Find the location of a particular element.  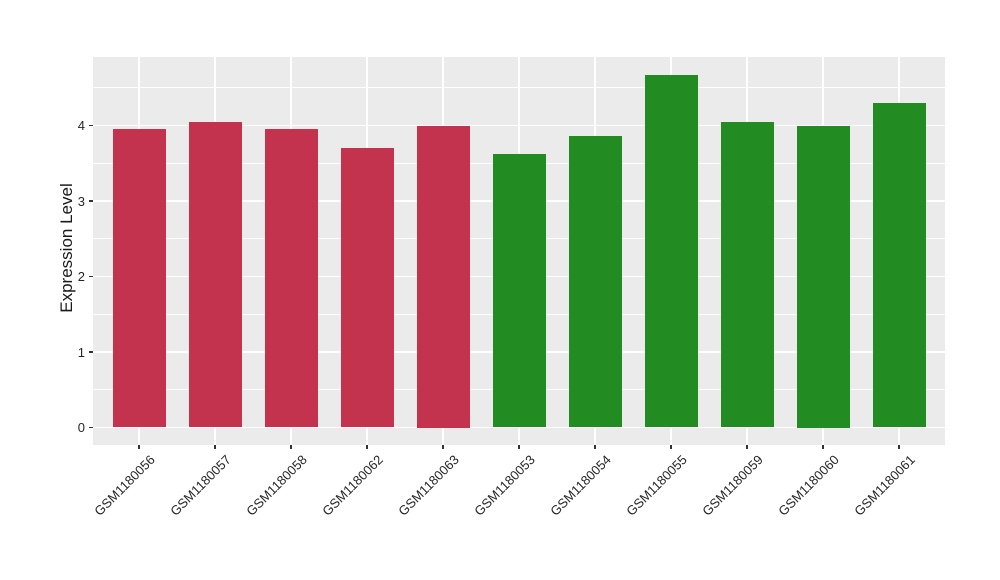

bar-GSM1180062 is located at coordinates (367, 288).